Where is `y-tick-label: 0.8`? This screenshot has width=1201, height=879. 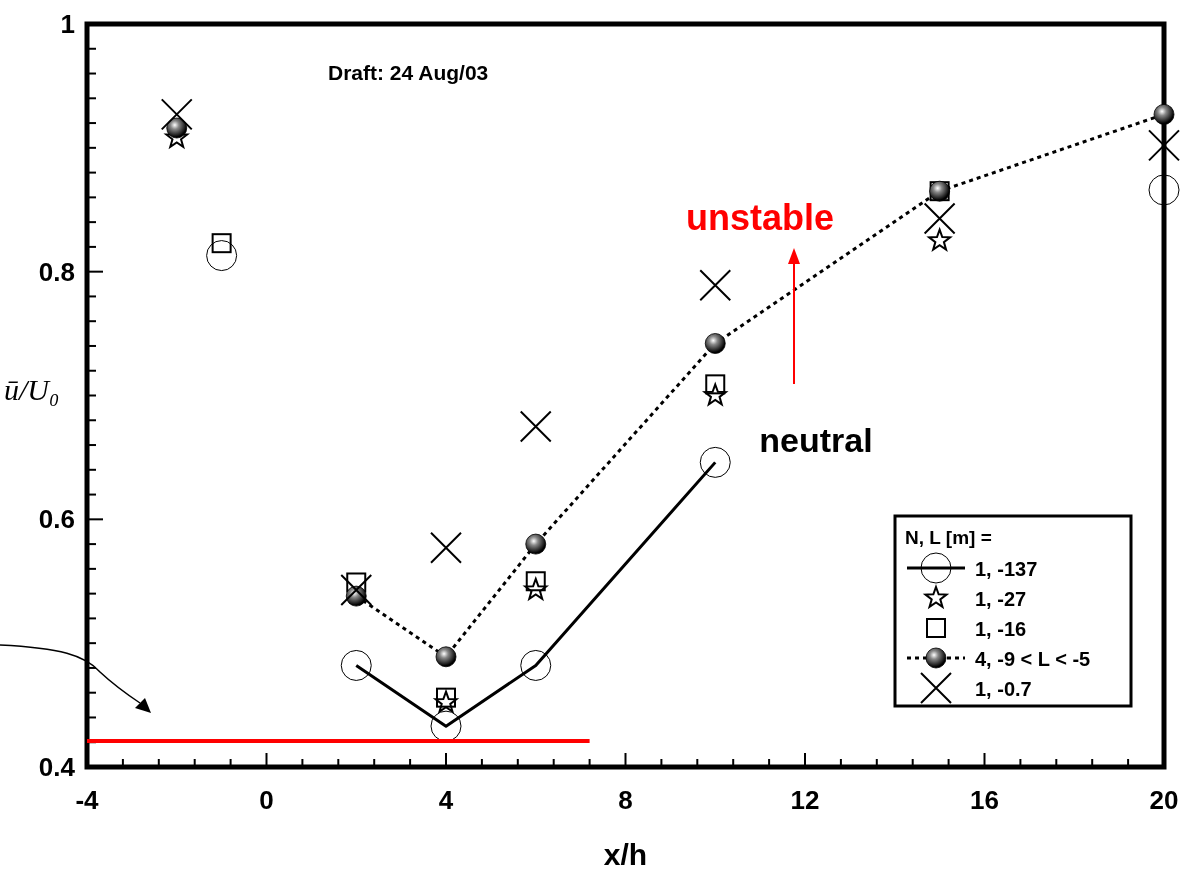
y-tick-label: 0.8 is located at coordinates (56, 271).